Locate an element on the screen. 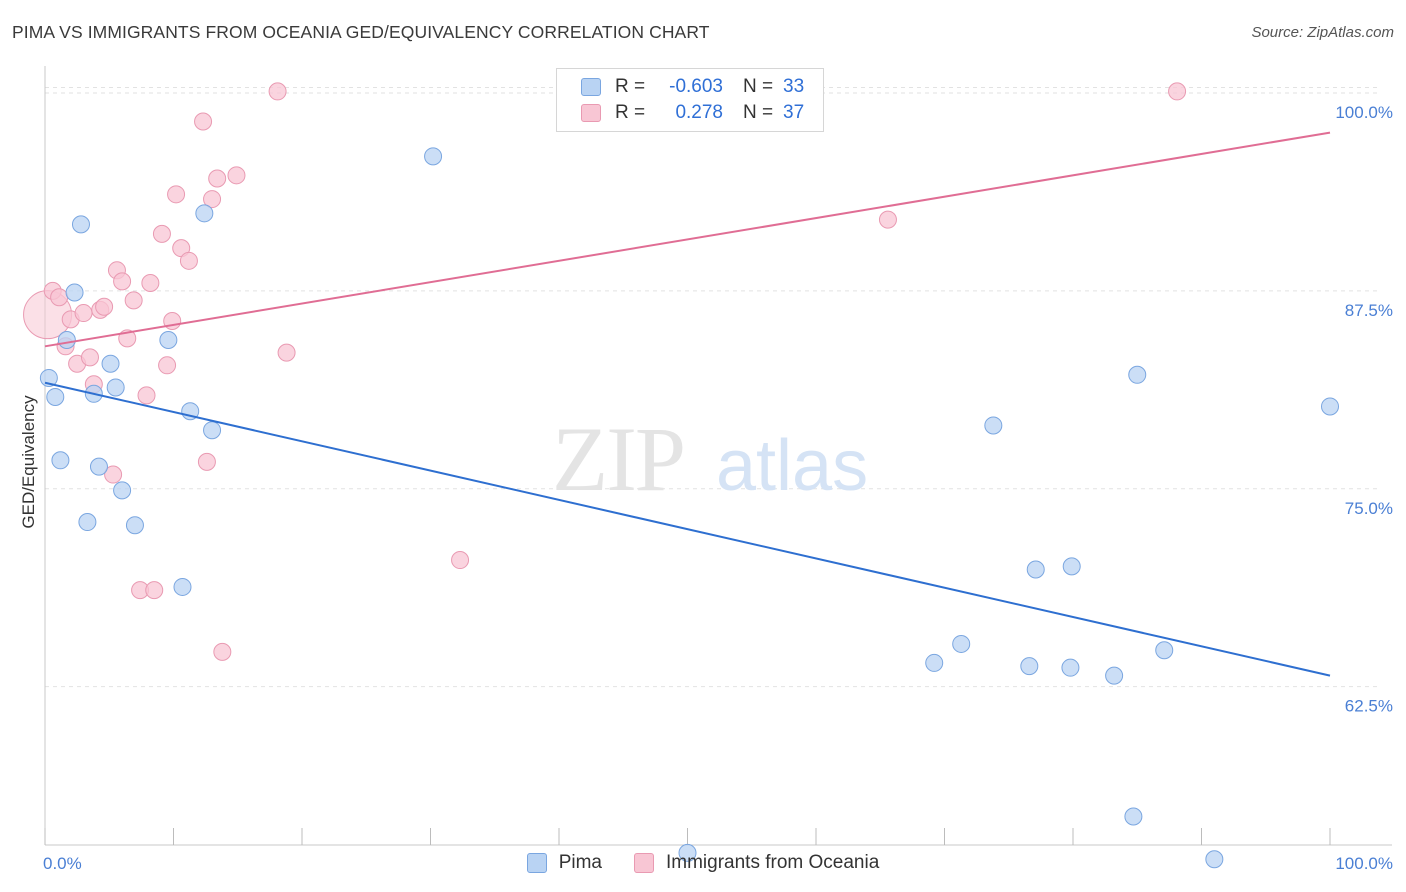  watermark-atlas: atlas is located at coordinates (792, 466).